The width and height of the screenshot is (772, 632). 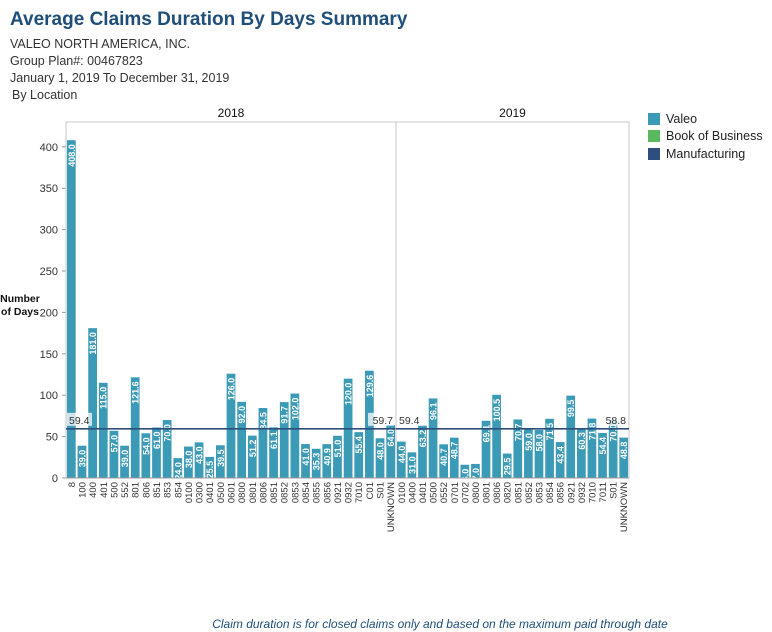 I want to click on bar-value-label: 31.0, so click(x=412, y=465).